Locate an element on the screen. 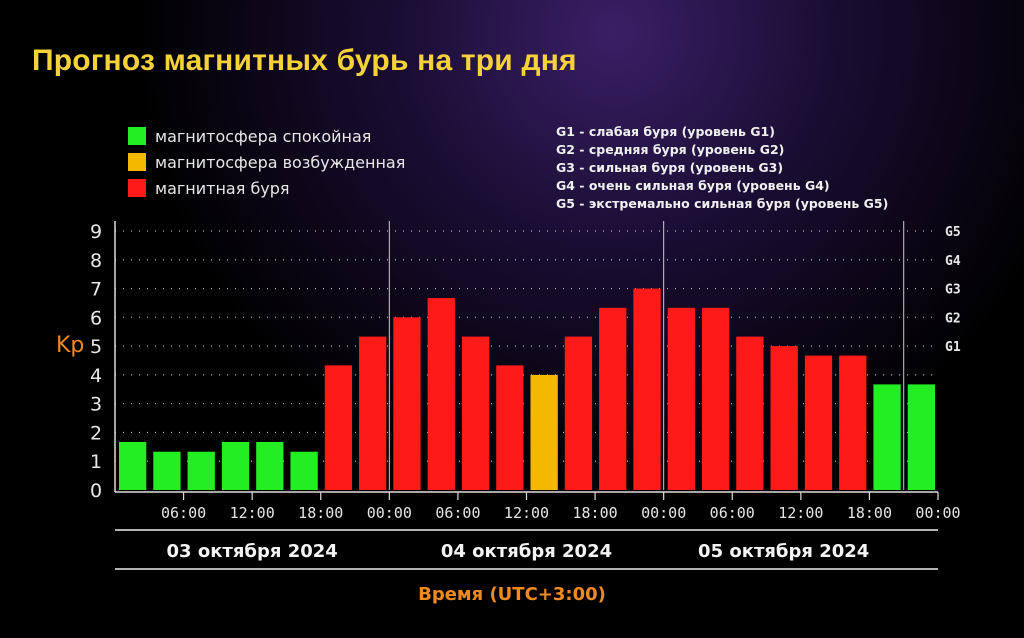 The height and width of the screenshot is (638, 1024). y-tick-label: 3 is located at coordinates (96, 405).